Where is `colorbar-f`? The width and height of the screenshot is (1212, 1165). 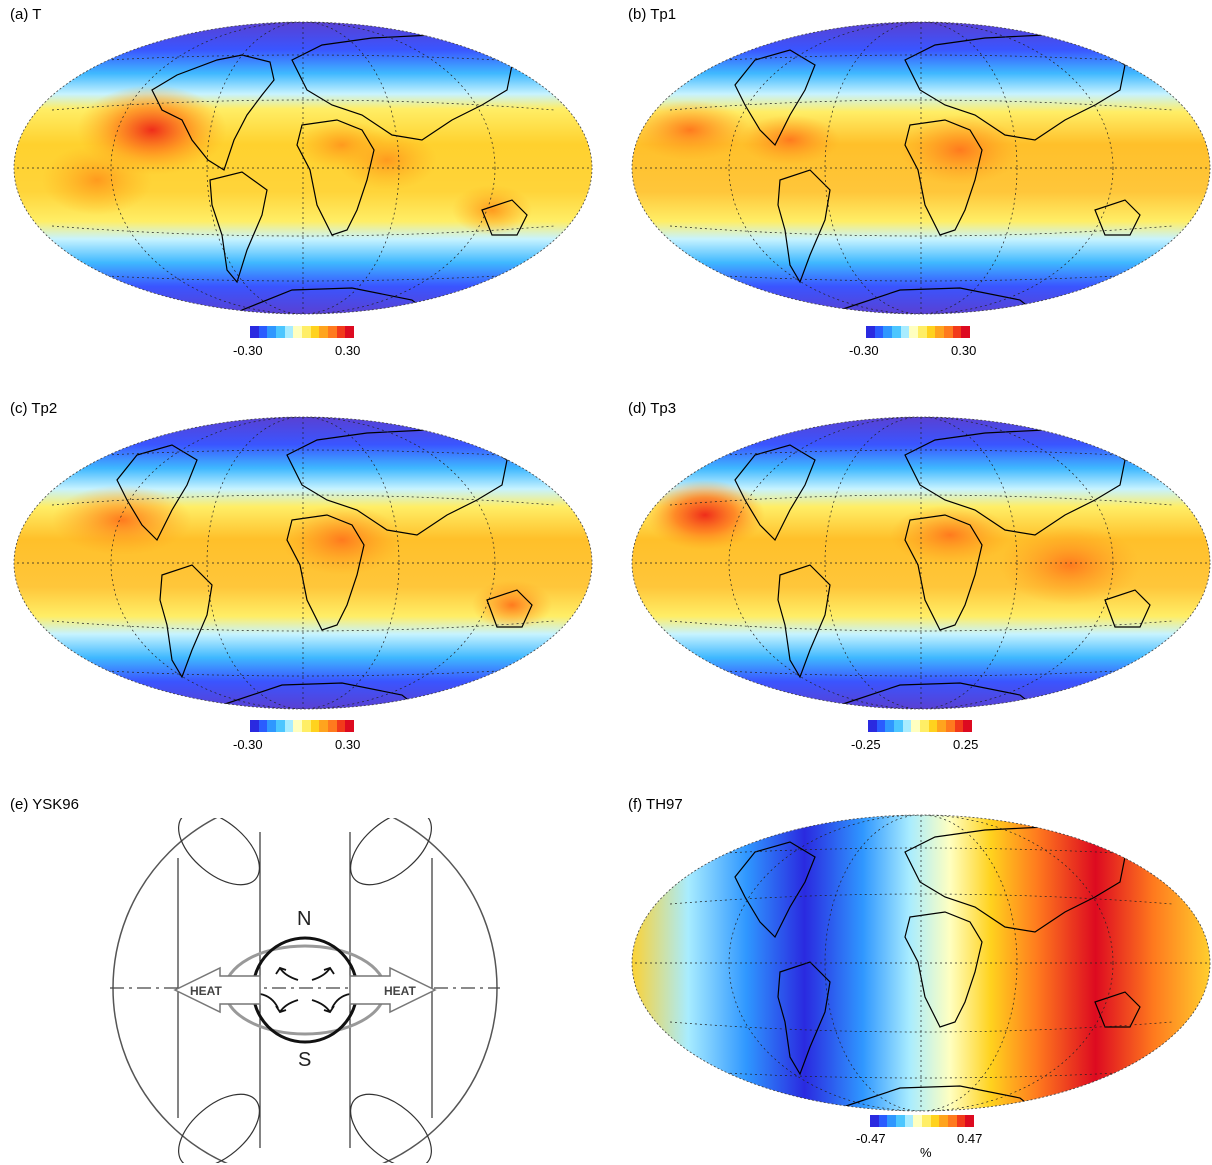
colorbar-f is located at coordinates (922, 1121).